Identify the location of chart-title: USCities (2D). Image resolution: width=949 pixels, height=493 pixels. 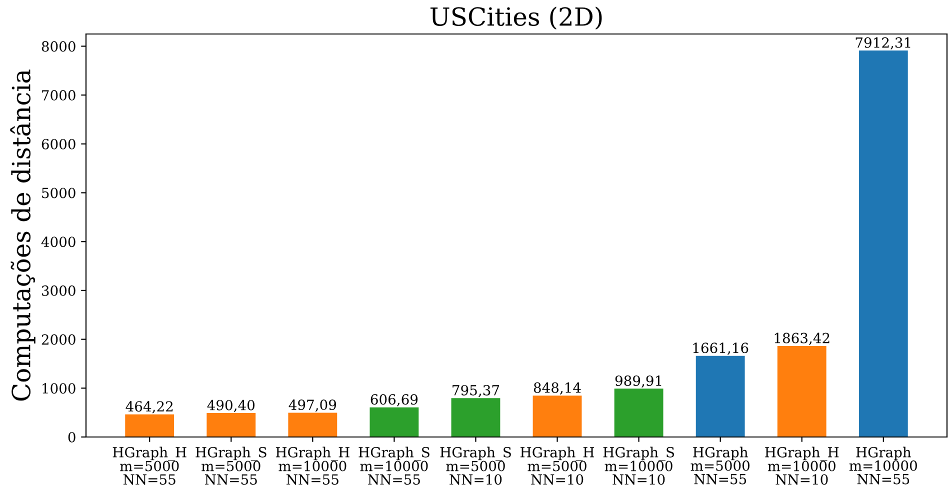
(516, 18).